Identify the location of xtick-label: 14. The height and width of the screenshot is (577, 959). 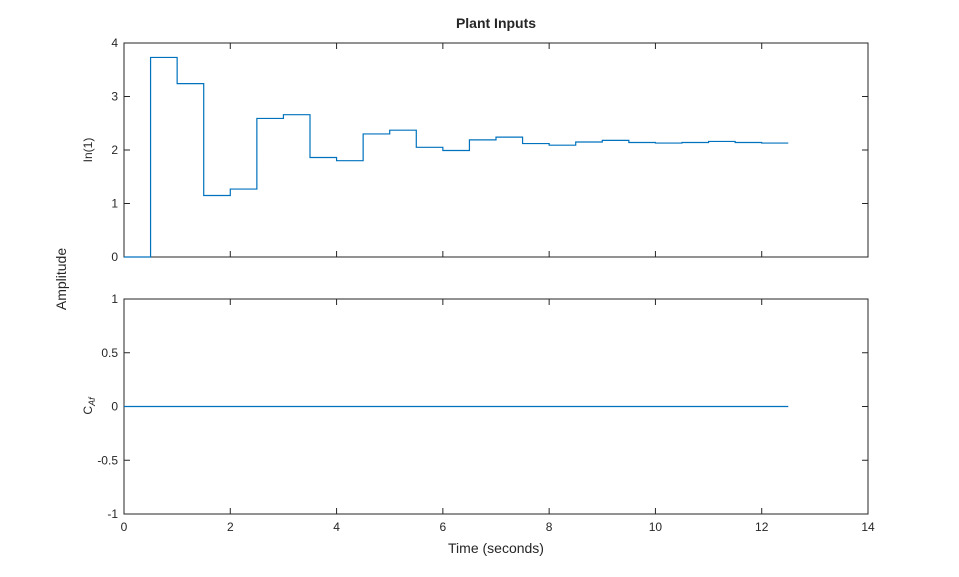
(868, 527).